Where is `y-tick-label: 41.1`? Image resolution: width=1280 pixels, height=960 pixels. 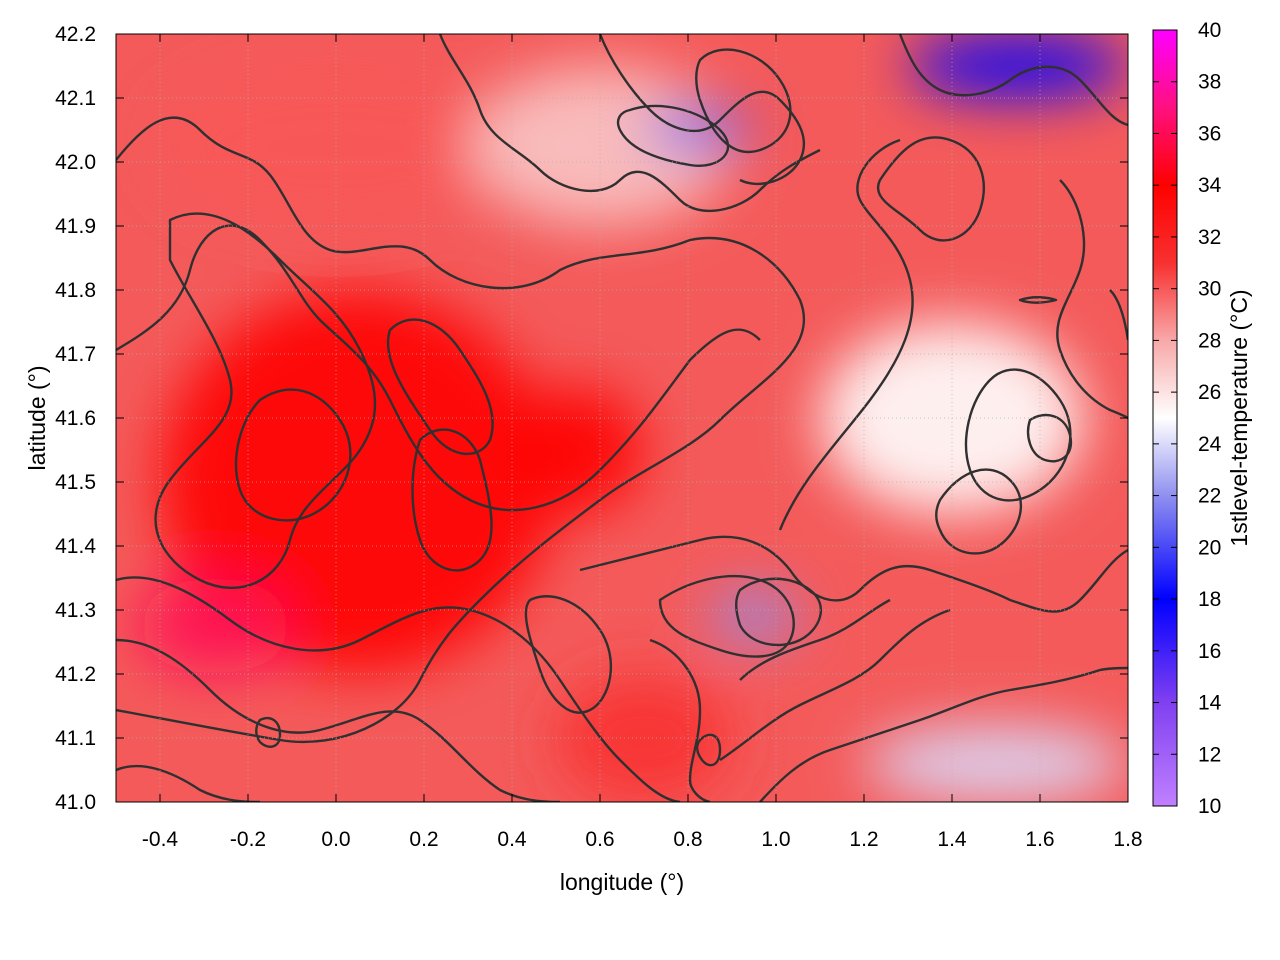 y-tick-label: 41.1 is located at coordinates (75, 738).